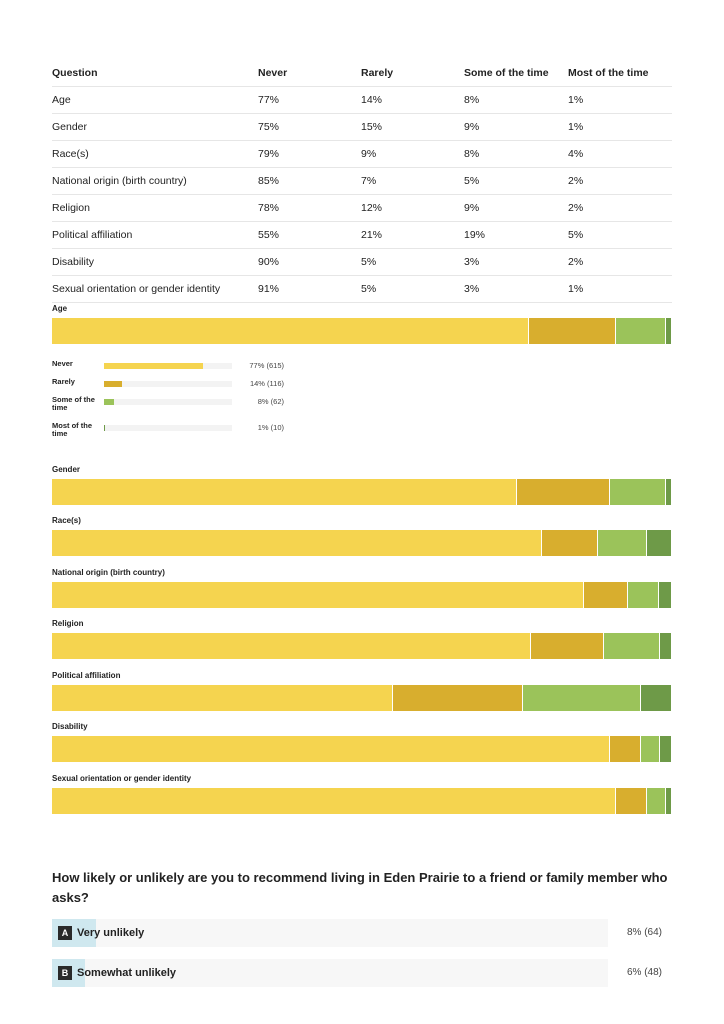  What do you see at coordinates (516, 262) in the screenshot?
I see `cell-some: 3%` at bounding box center [516, 262].